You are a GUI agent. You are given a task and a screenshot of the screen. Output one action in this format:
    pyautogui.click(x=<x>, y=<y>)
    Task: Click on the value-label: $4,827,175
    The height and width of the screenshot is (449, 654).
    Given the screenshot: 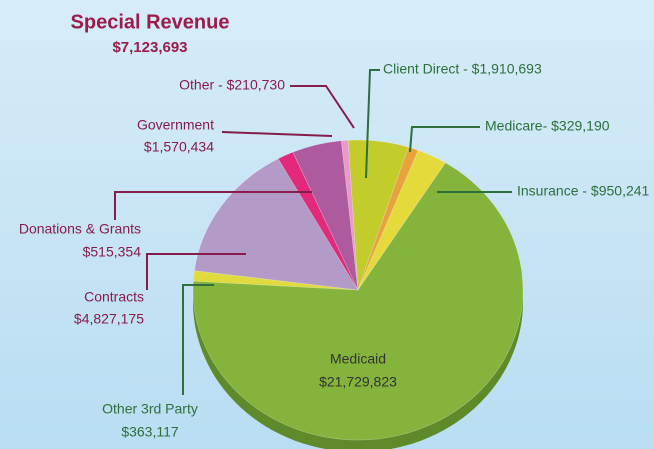 What is the action you would take?
    pyautogui.click(x=109, y=319)
    